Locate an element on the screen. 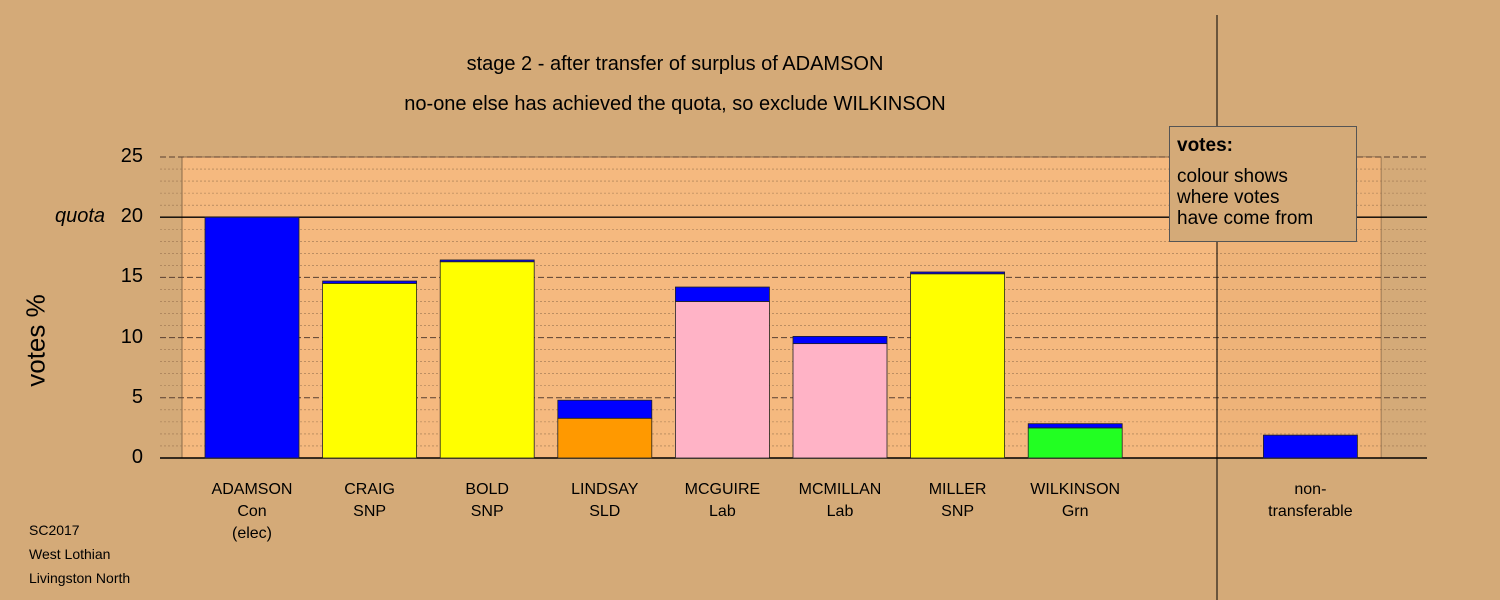  legend-title: votes: is located at coordinates (1205, 145).